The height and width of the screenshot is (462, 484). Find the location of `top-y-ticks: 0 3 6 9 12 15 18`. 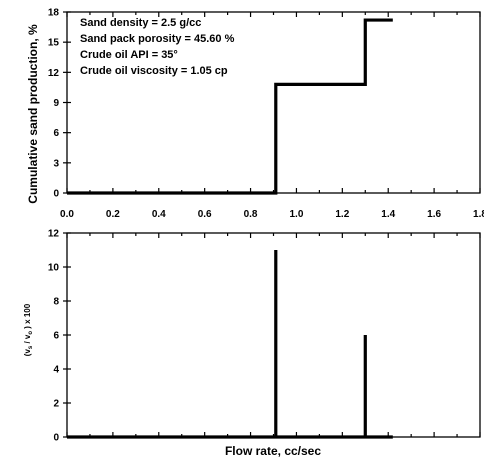

top-y-ticks: 0 3 6 9 12 15 18 is located at coordinates (59, 104).